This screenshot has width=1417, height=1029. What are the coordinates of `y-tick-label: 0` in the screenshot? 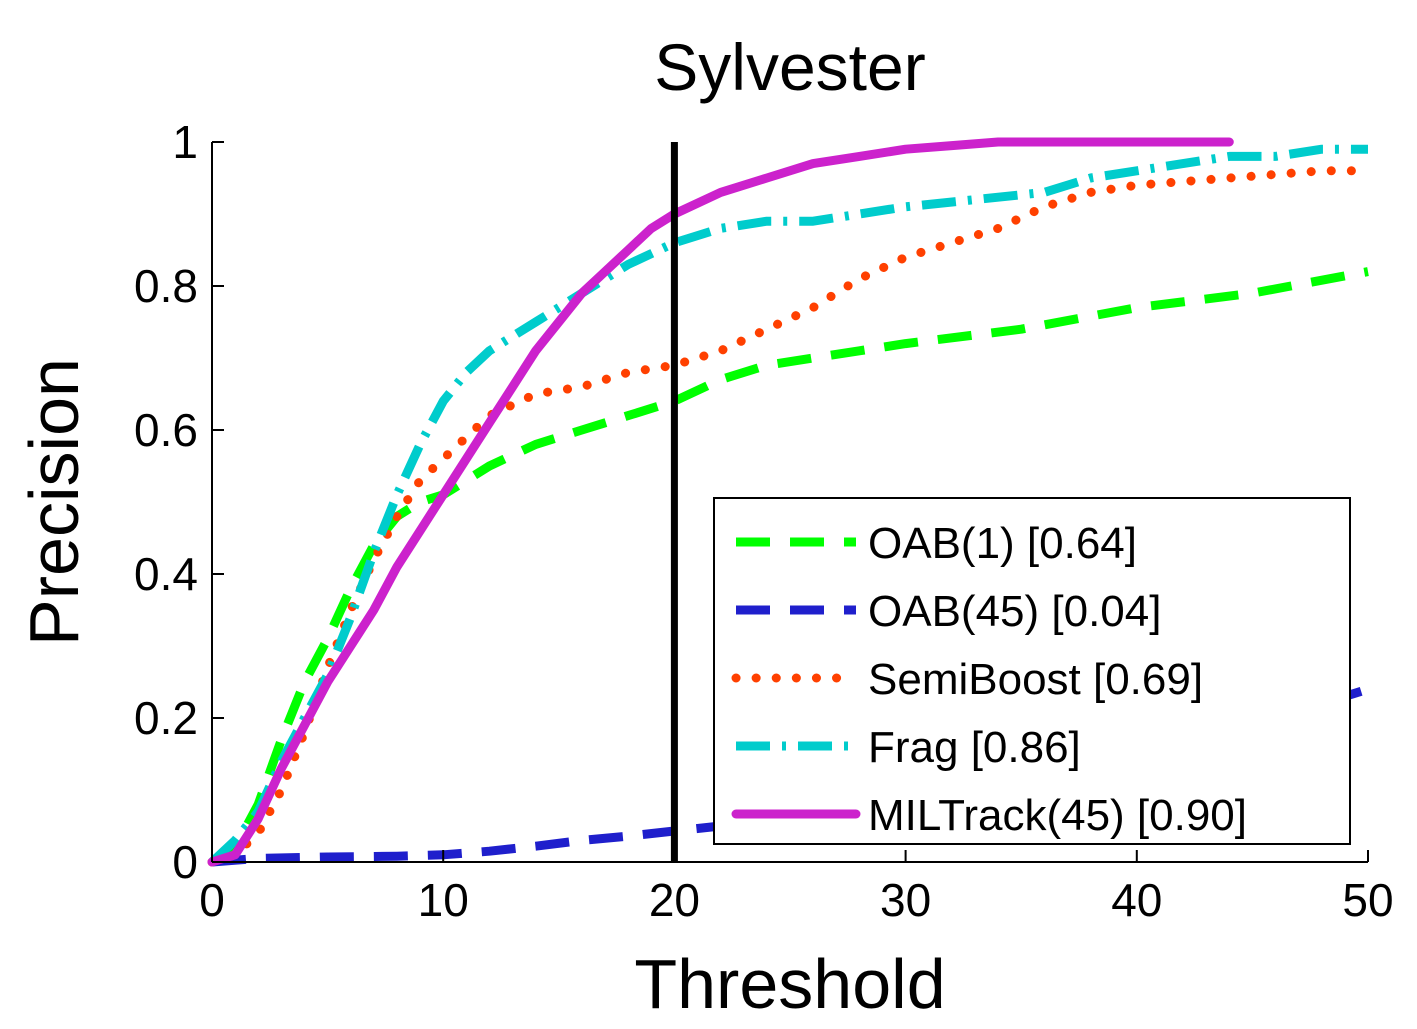 It's located at (185, 862).